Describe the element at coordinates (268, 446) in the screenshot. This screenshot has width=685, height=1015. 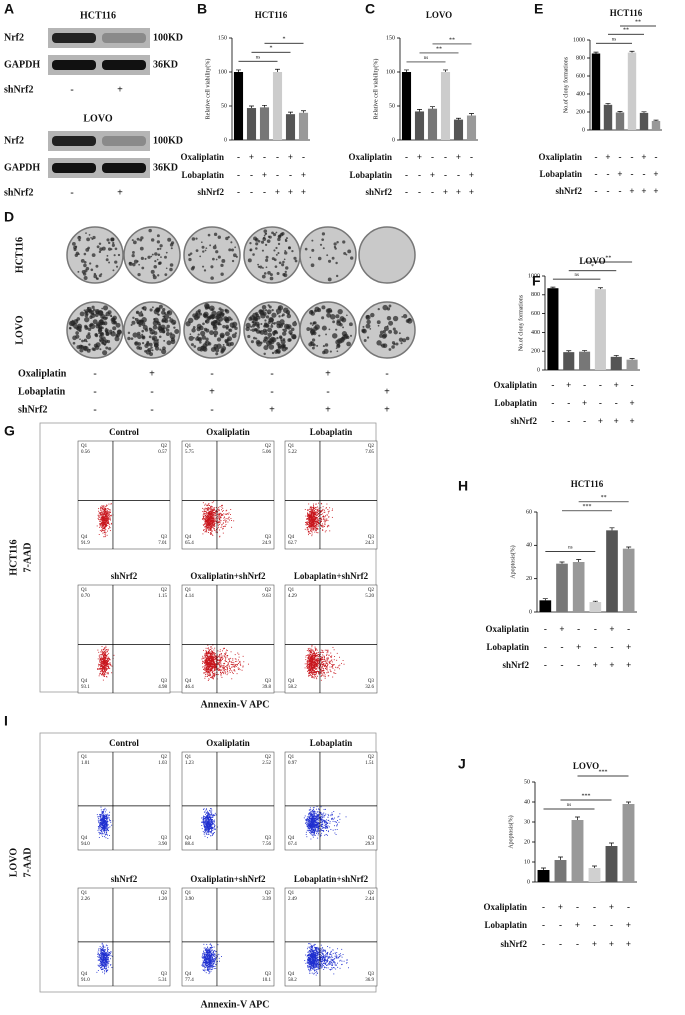
I see `quadrant-name: Q2` at that location.